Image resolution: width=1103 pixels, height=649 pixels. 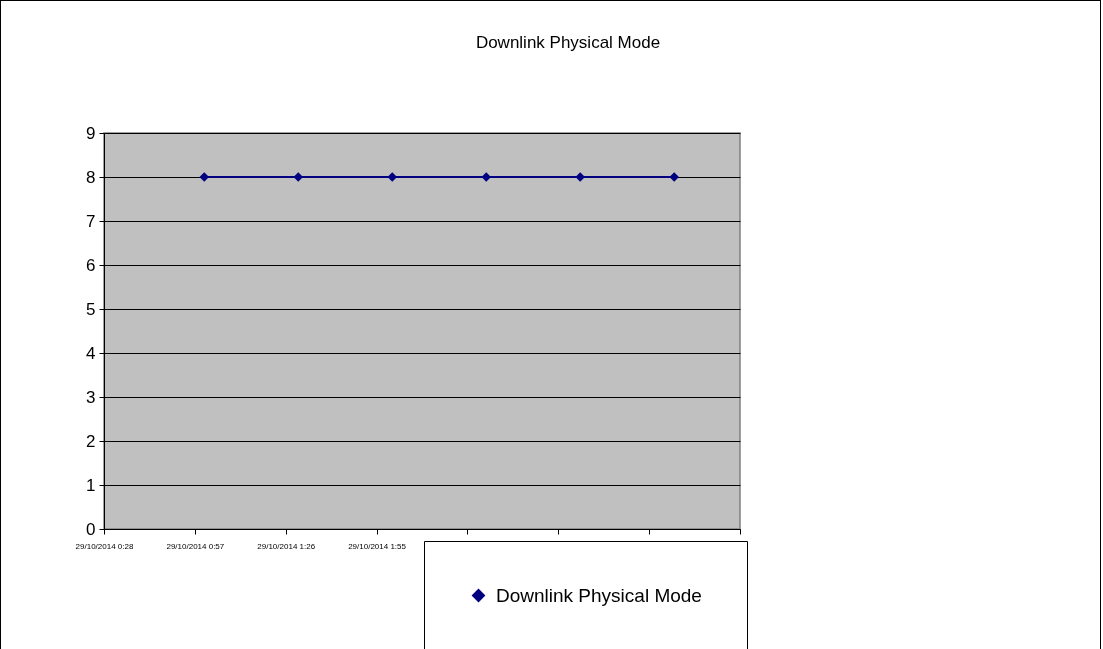 What do you see at coordinates (195, 546) in the screenshot?
I see `x-tick-label: 29/10/2014 0:57` at bounding box center [195, 546].